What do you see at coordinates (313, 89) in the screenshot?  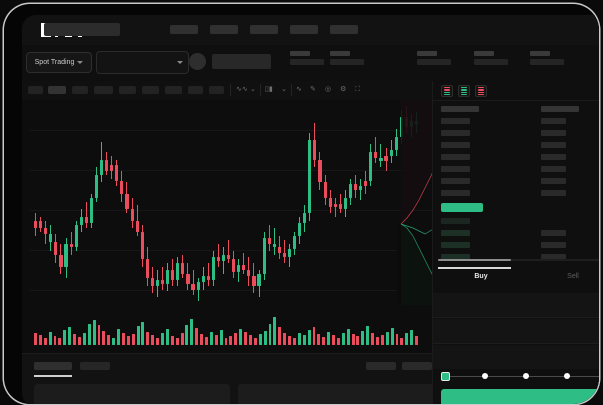 I see `draw-tool-icon: ✎` at bounding box center [313, 89].